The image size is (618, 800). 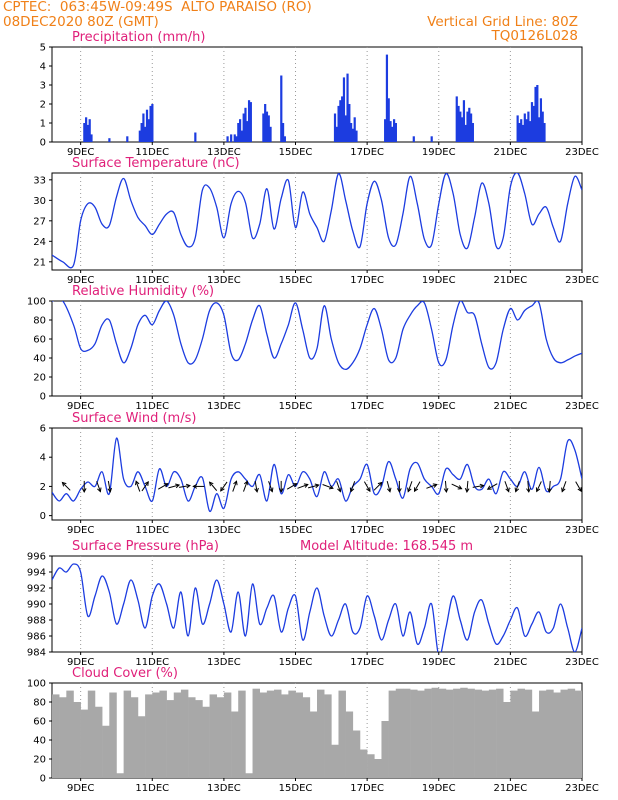 I want to click on y-tick-label: 996, so click(x=36, y=557).